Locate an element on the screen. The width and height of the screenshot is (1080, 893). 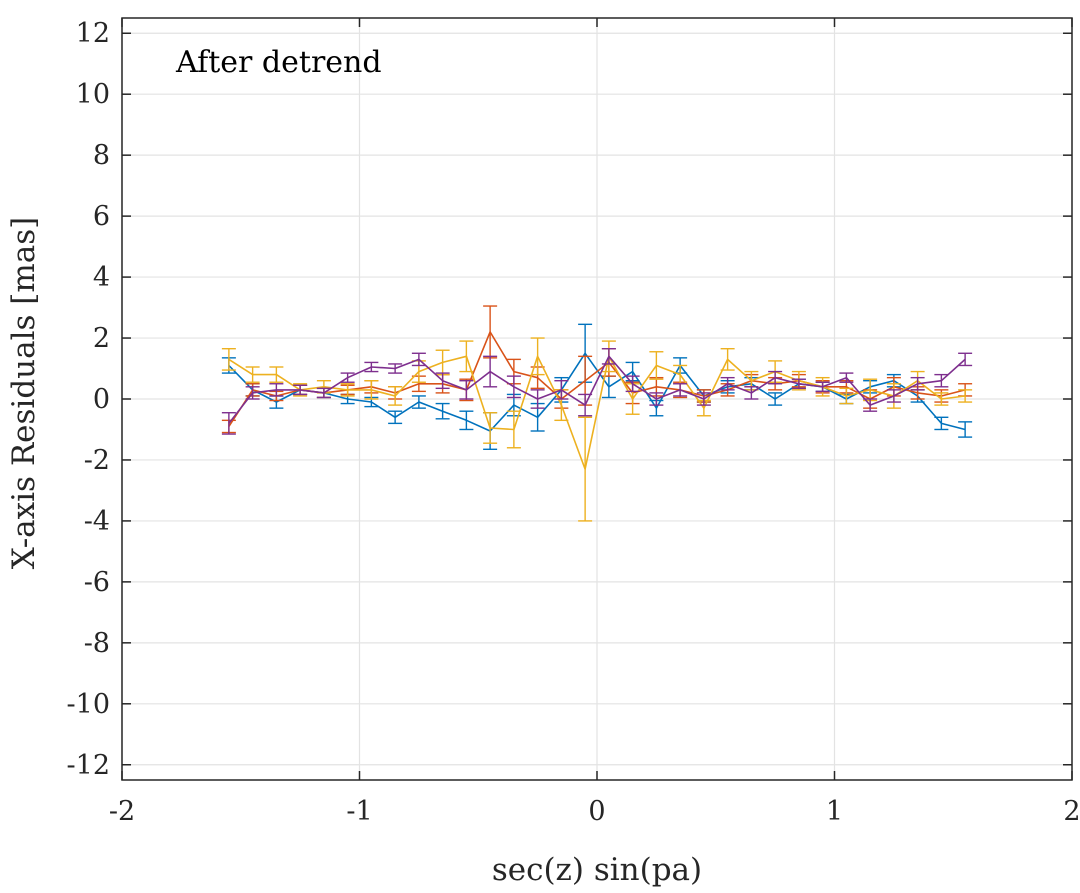
y-tick-label: -12 is located at coordinates (88, 765).